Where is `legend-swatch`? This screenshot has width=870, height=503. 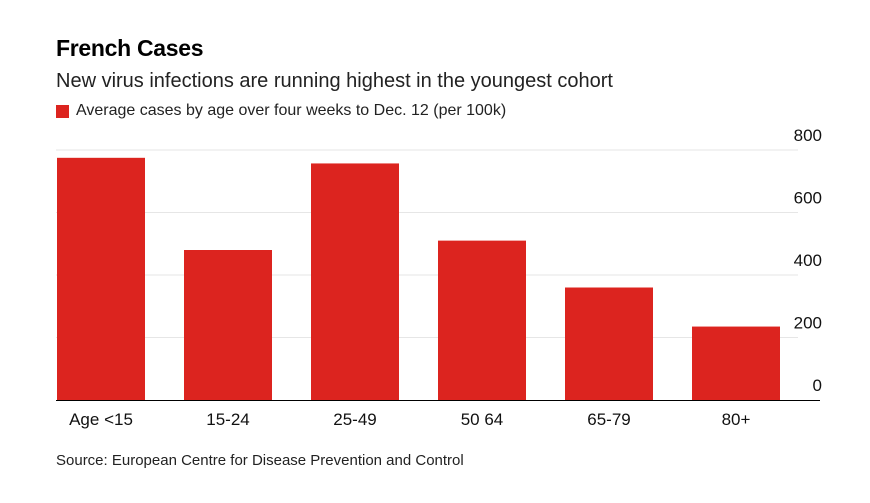 legend-swatch is located at coordinates (62, 111).